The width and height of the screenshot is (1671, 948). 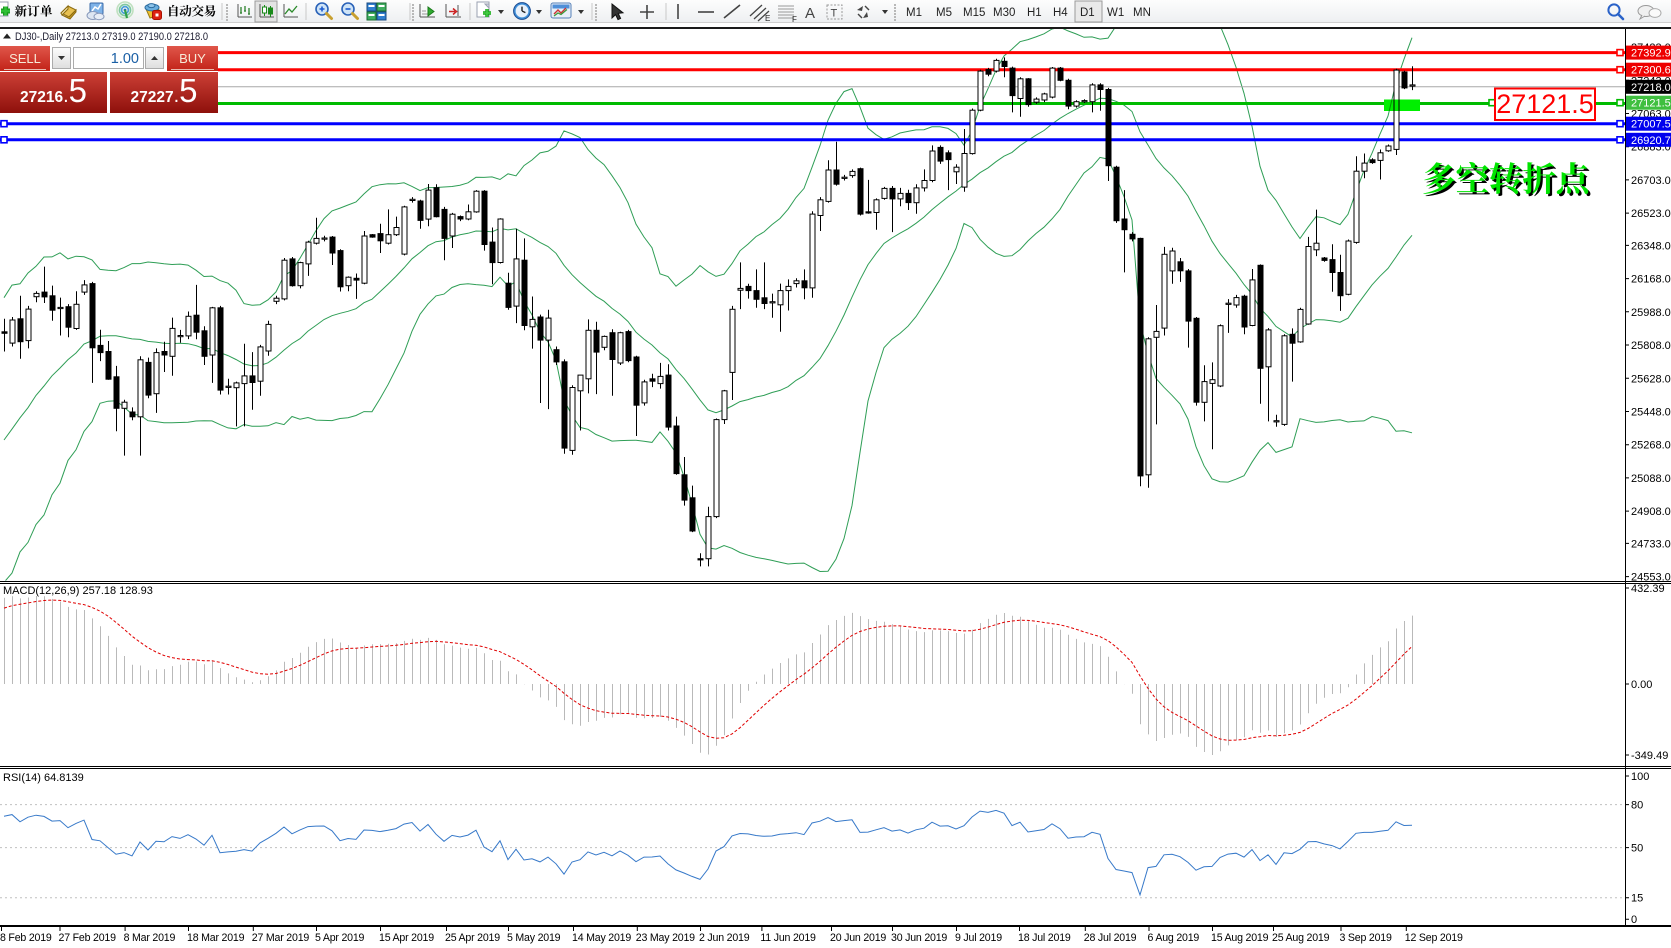 What do you see at coordinates (1651, 54) in the screenshot?
I see `svg-text: 27392.9` at bounding box center [1651, 54].